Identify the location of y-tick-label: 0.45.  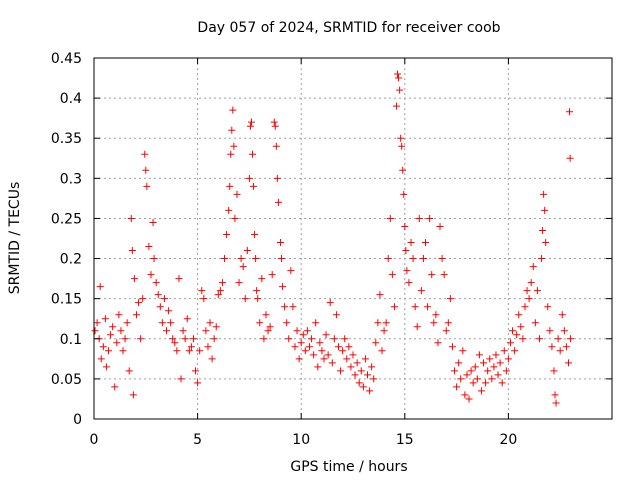
(66, 59).